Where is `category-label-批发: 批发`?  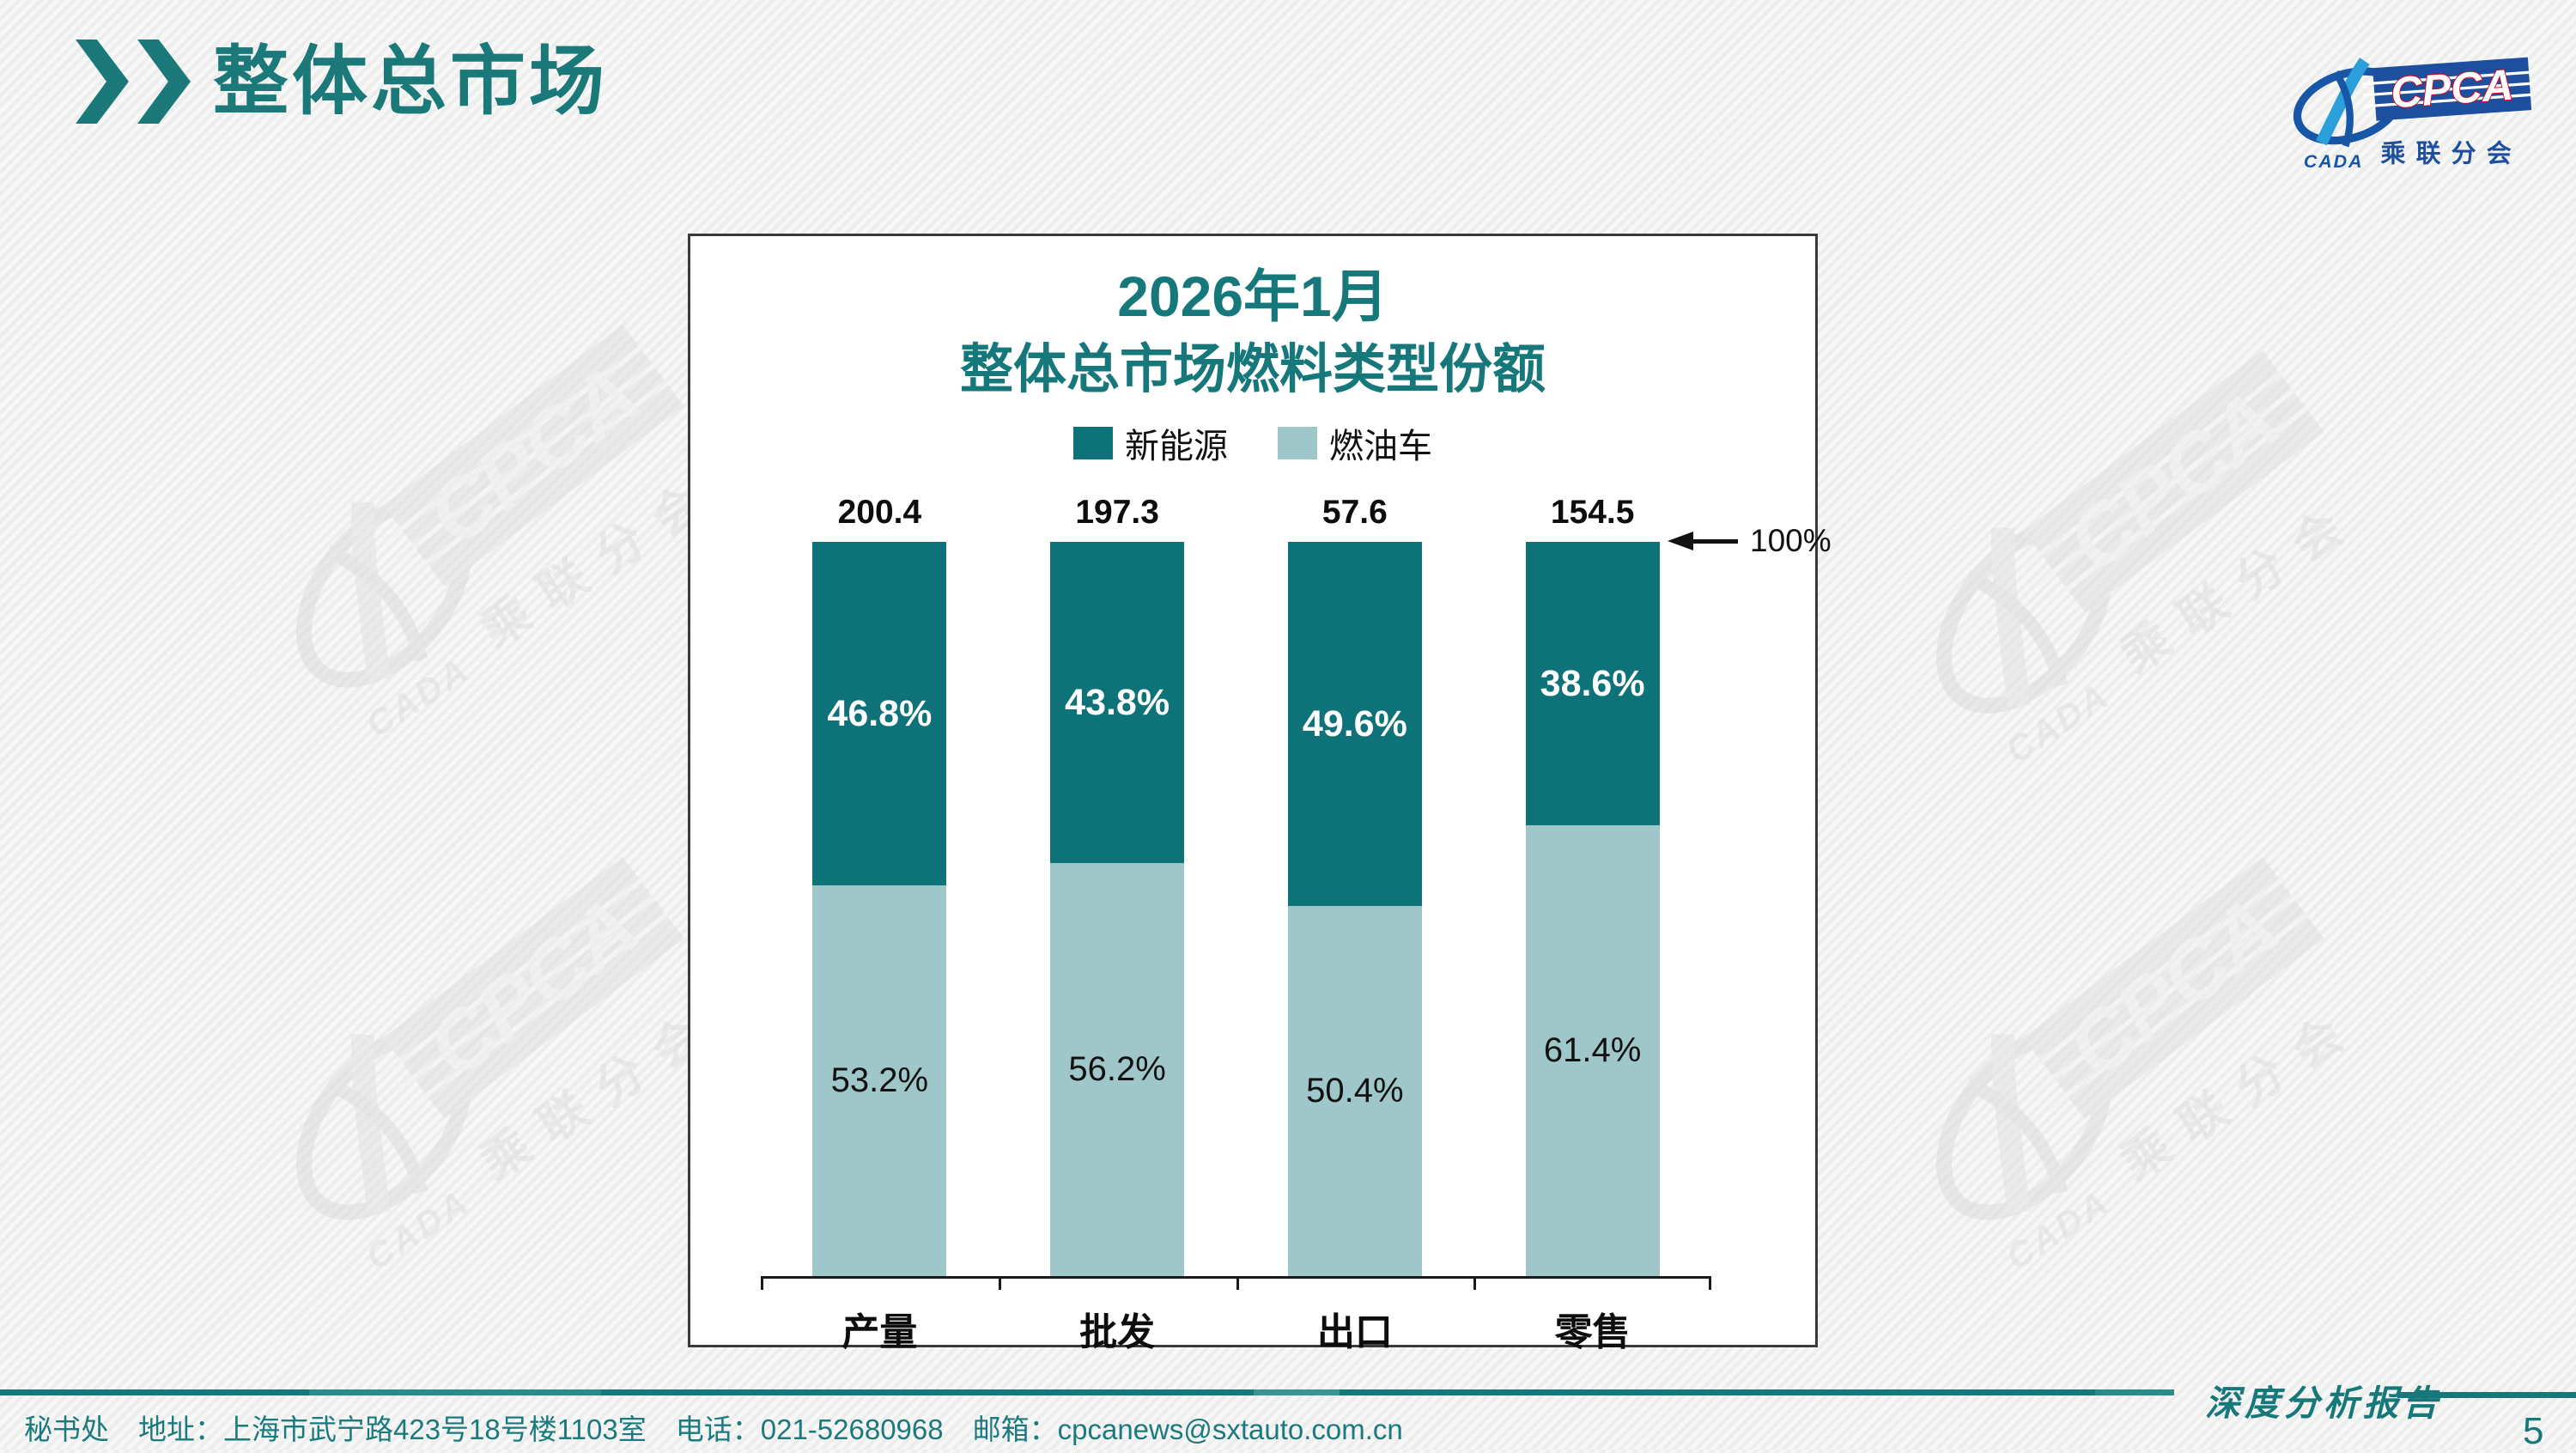
category-label-批发: 批发 is located at coordinates (1118, 1332).